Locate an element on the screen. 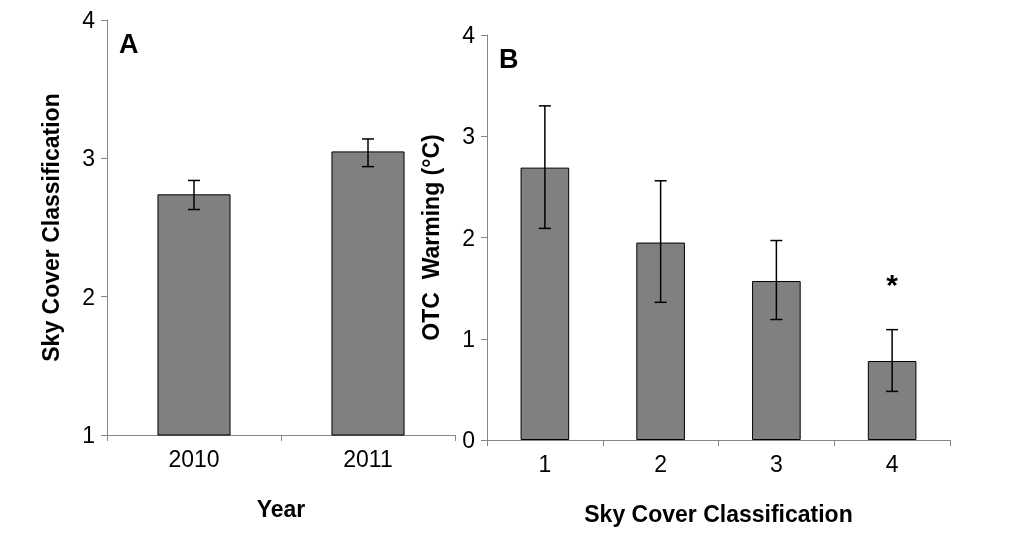 This screenshot has height=552, width=1021. x-tick-label: 1 is located at coordinates (545, 463).